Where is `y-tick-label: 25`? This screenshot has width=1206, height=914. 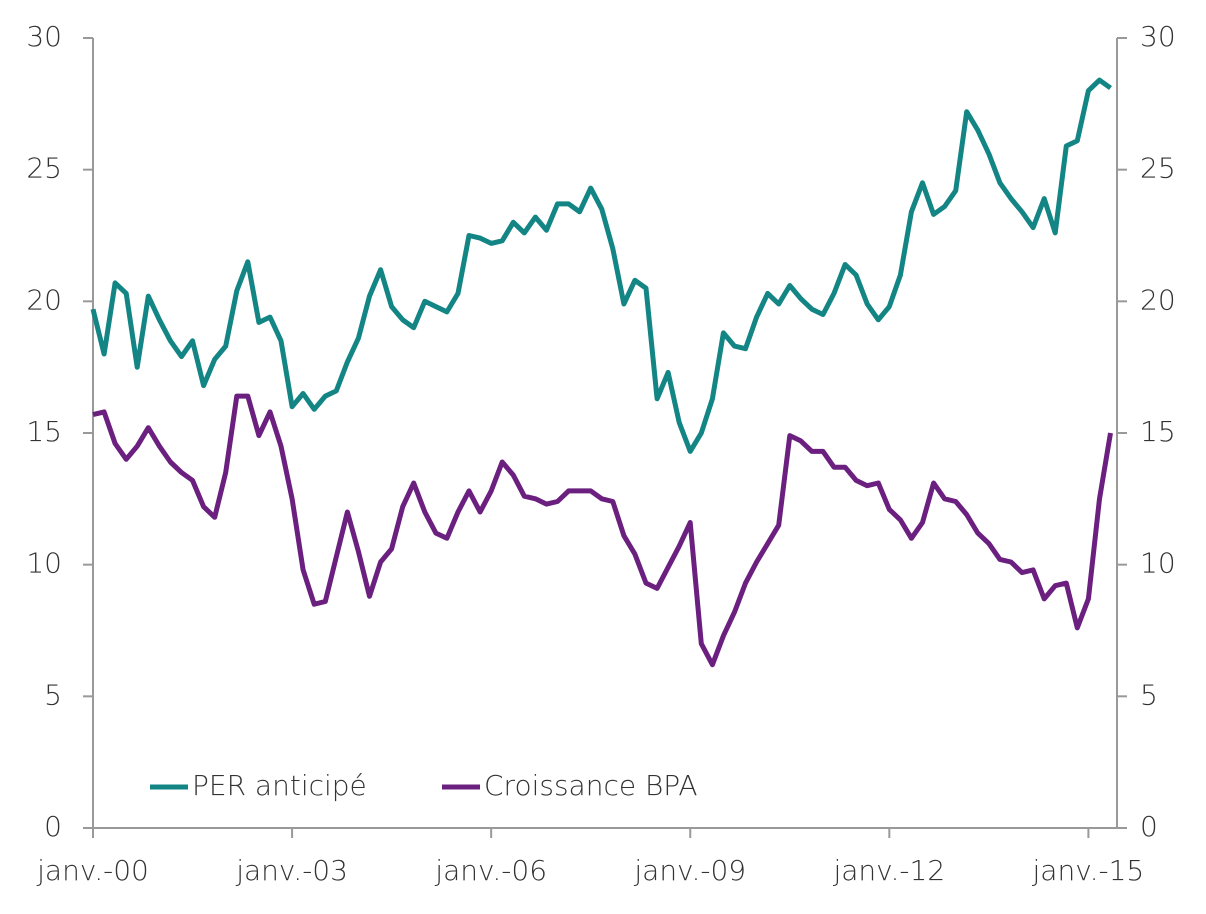
y-tick-label: 25 is located at coordinates (44, 168).